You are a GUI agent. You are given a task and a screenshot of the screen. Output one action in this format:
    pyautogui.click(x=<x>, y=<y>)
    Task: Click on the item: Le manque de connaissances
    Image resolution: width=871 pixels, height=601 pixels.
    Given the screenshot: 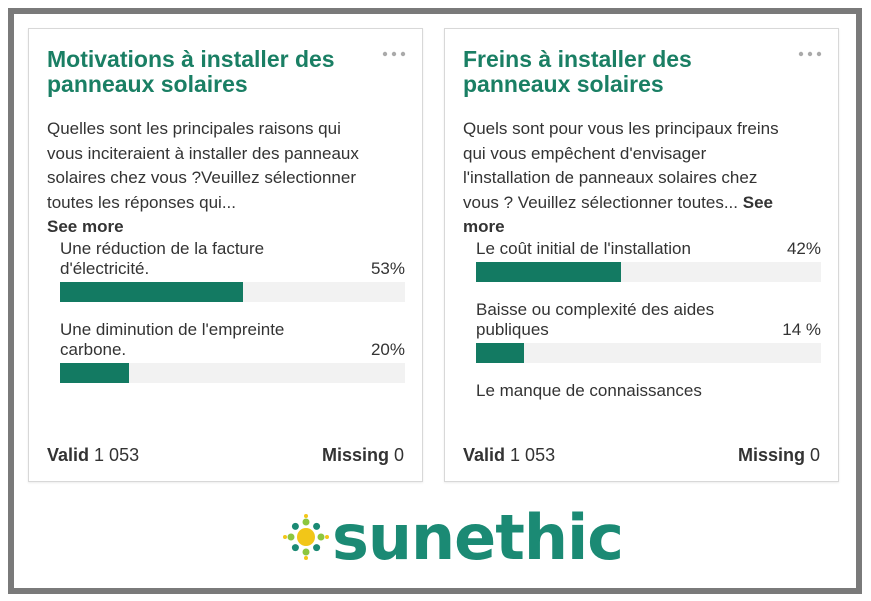 What is the action you would take?
    pyautogui.click(x=648, y=391)
    